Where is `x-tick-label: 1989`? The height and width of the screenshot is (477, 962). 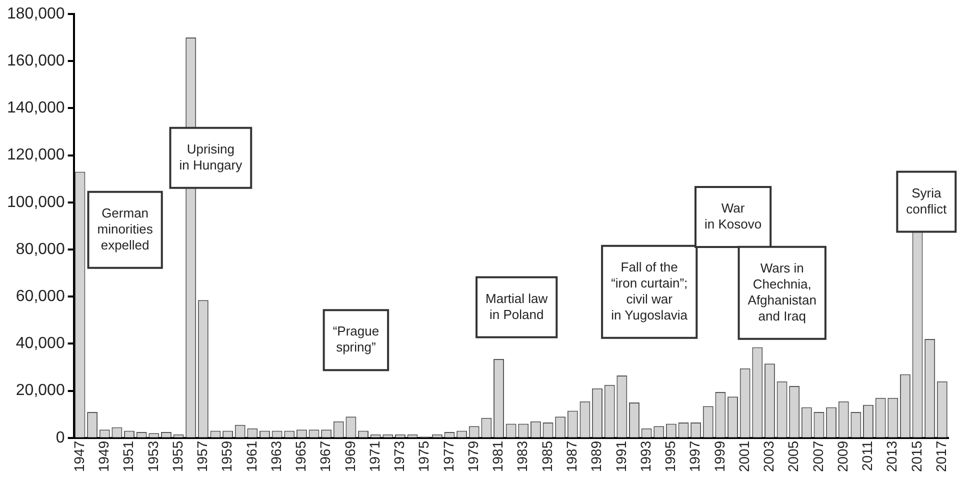 x-tick-label: 1989 is located at coordinates (596, 456).